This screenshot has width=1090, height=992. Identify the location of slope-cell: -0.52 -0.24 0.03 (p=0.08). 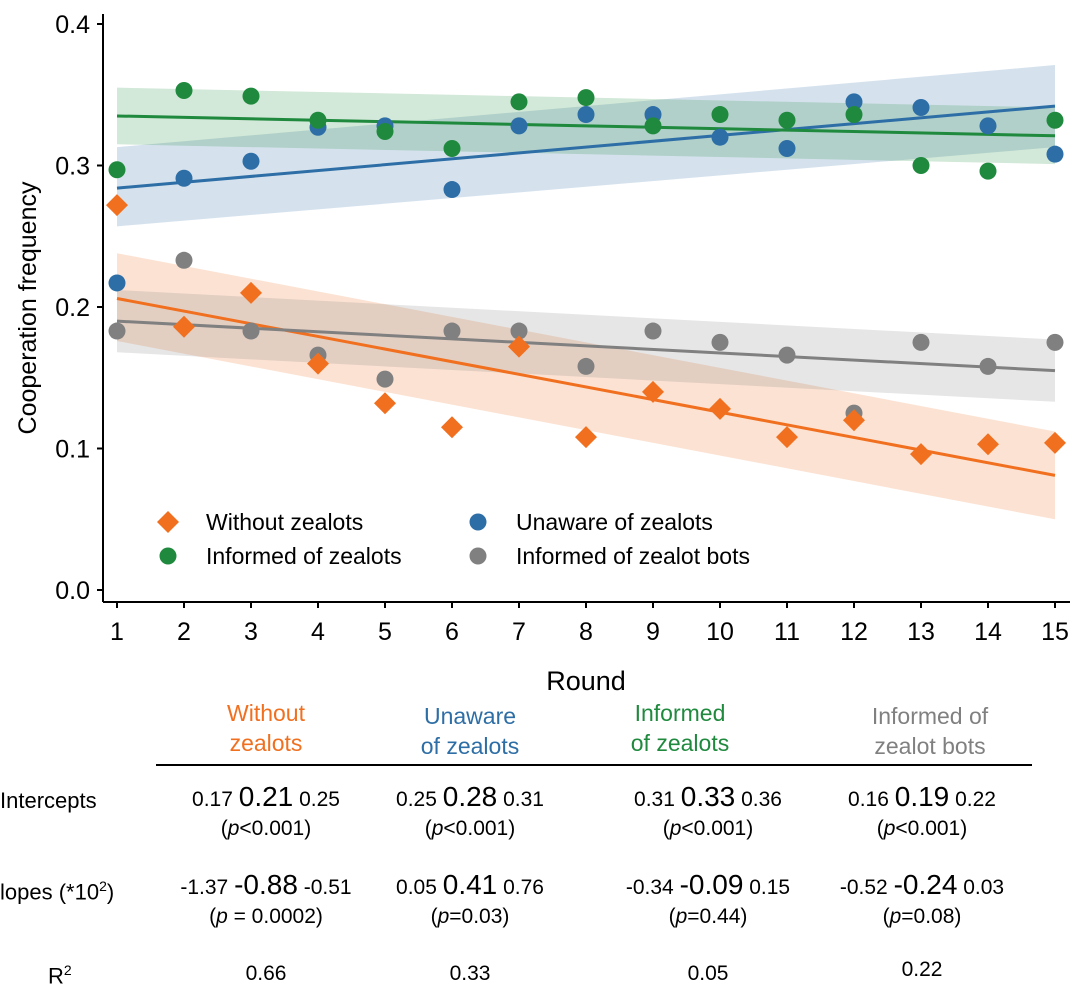
(922, 899).